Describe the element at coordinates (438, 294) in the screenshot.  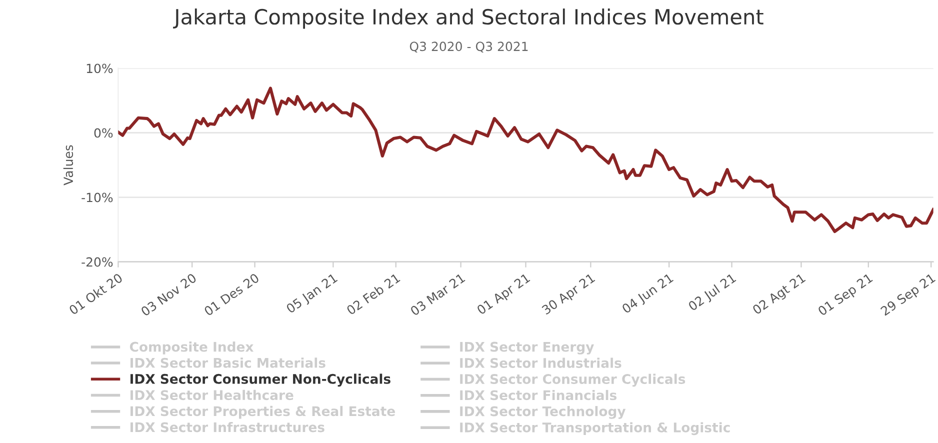
I see `x-tick-label: 03 Mar 21` at that location.